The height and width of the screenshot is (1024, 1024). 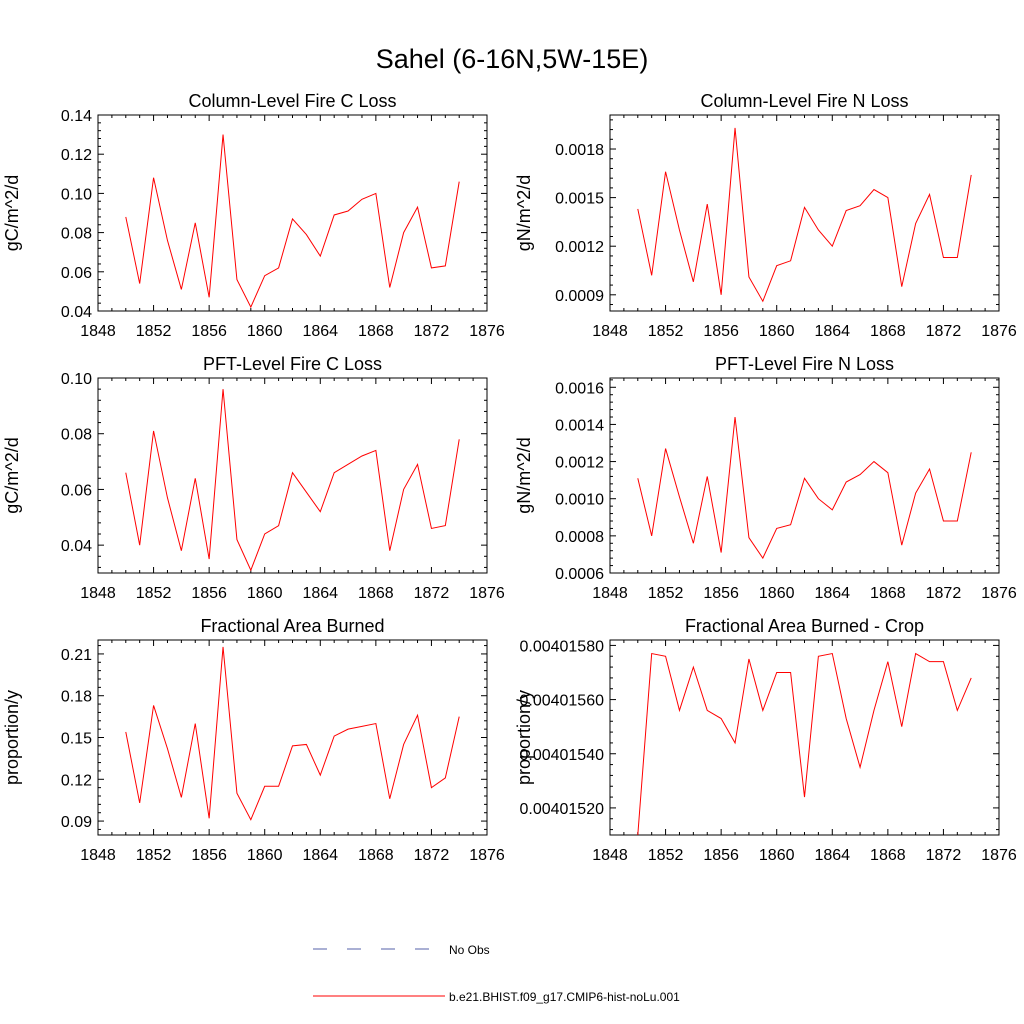 I want to click on y-tick-label: 0.09, so click(x=76, y=822).